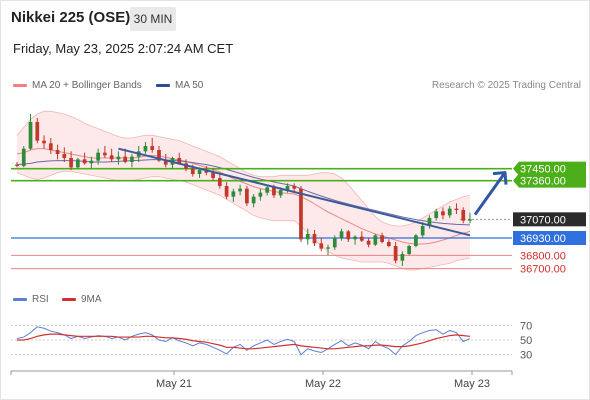  Describe the element at coordinates (543, 182) in the screenshot. I see `price-label-37360.00: 37360.00` at that location.